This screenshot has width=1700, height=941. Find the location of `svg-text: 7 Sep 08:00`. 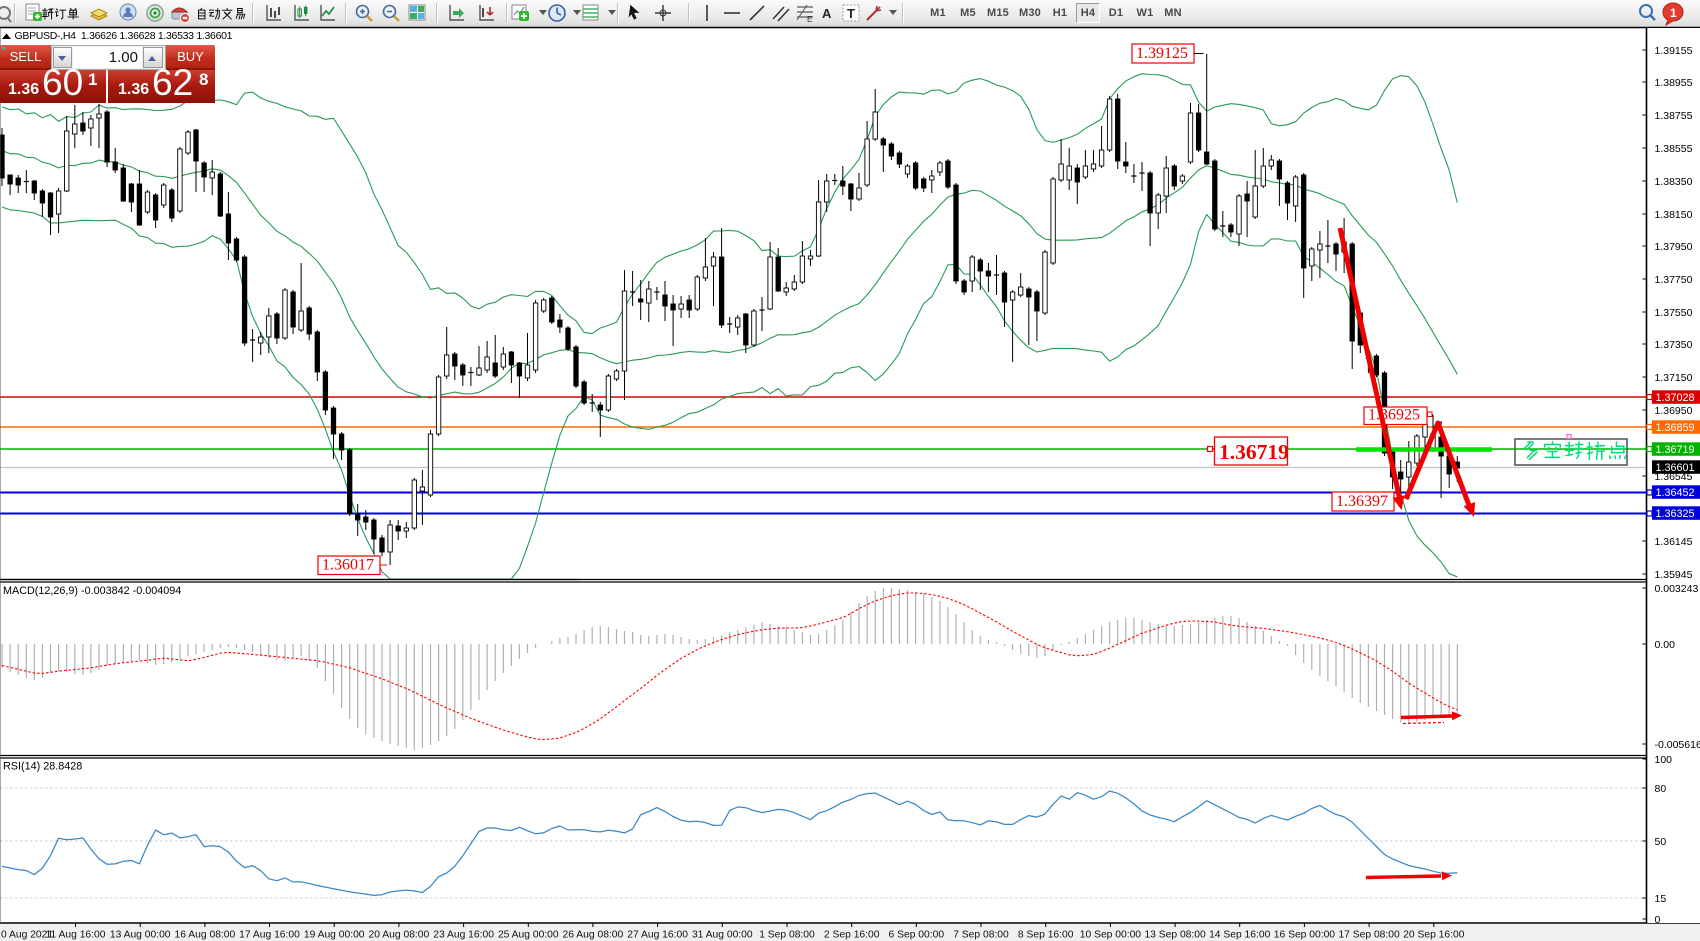

svg-text: 7 Sep 08:00 is located at coordinates (981, 935).